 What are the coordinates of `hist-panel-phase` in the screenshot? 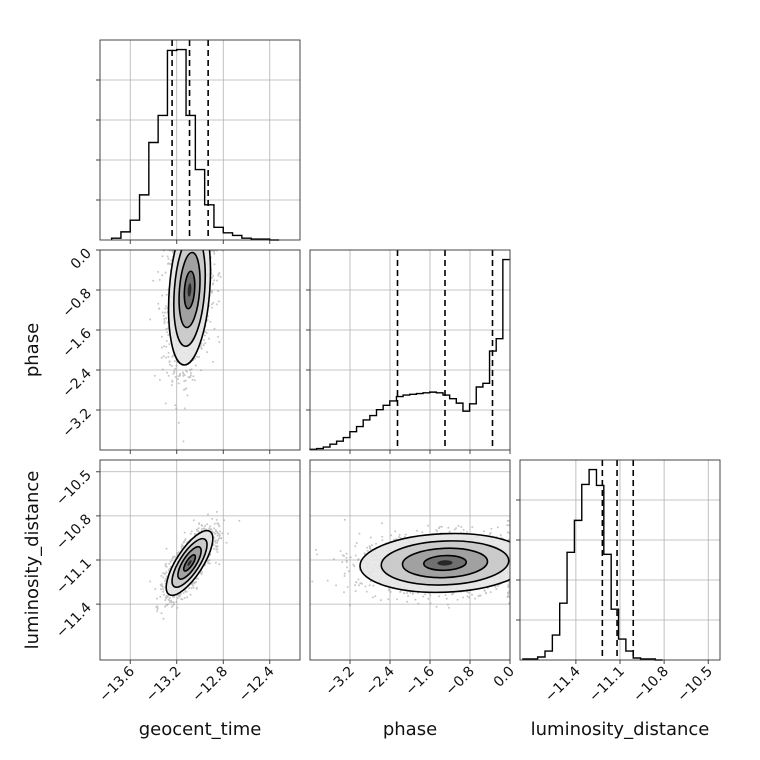 It's located at (408, 351).